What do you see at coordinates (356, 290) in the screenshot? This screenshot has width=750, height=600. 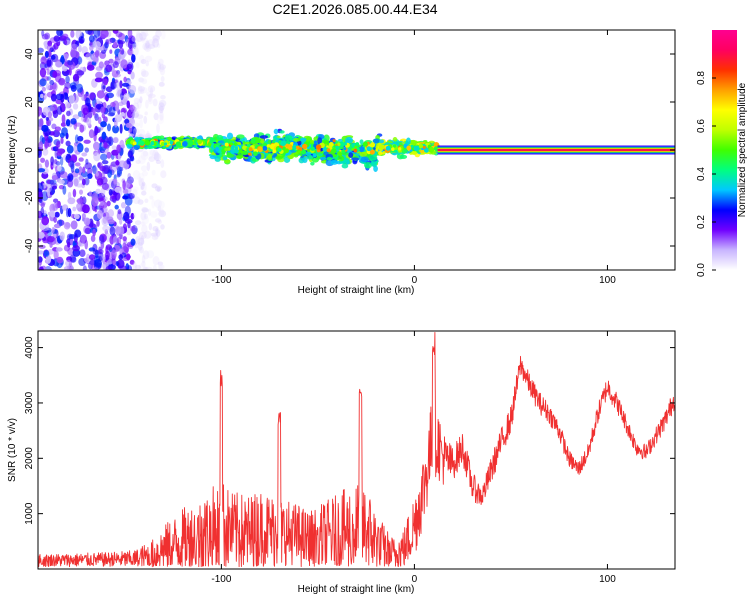 I see `spectrogram-x-label: Height of straight line (km)` at bounding box center [356, 290].